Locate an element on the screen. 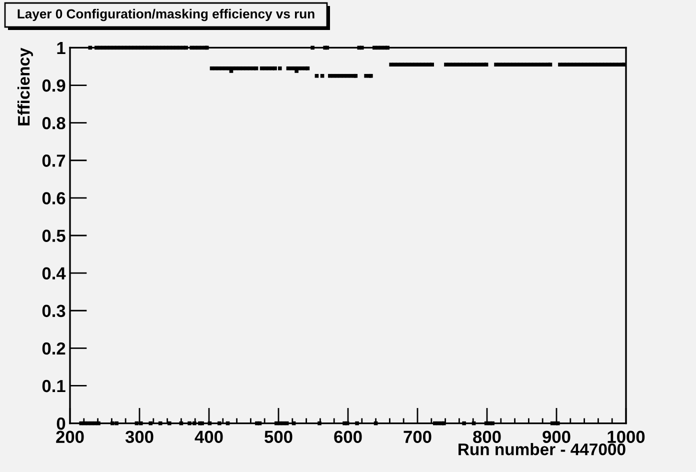 Image resolution: width=696 pixels, height=472 pixels. x-tick-label: 600 is located at coordinates (348, 436).